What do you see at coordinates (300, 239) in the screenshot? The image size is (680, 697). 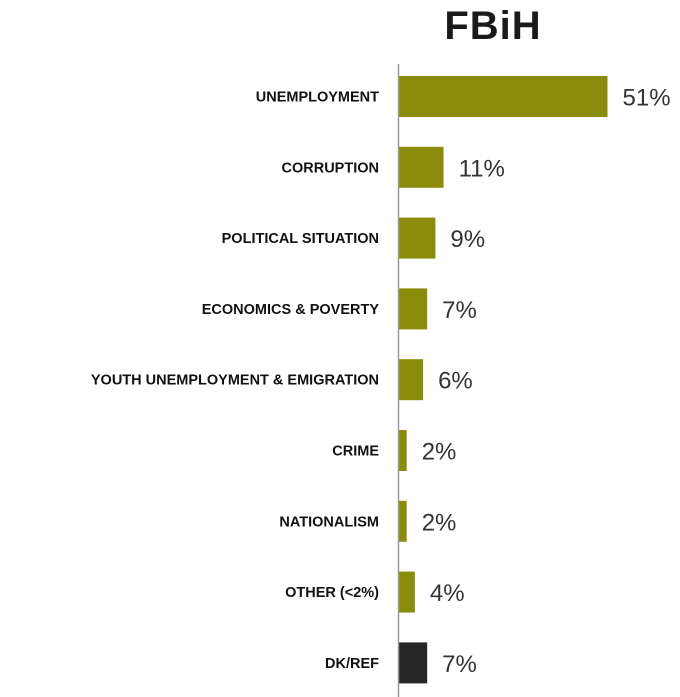 I see `category-label-political-situation: POLITICAL SITUATION` at bounding box center [300, 239].